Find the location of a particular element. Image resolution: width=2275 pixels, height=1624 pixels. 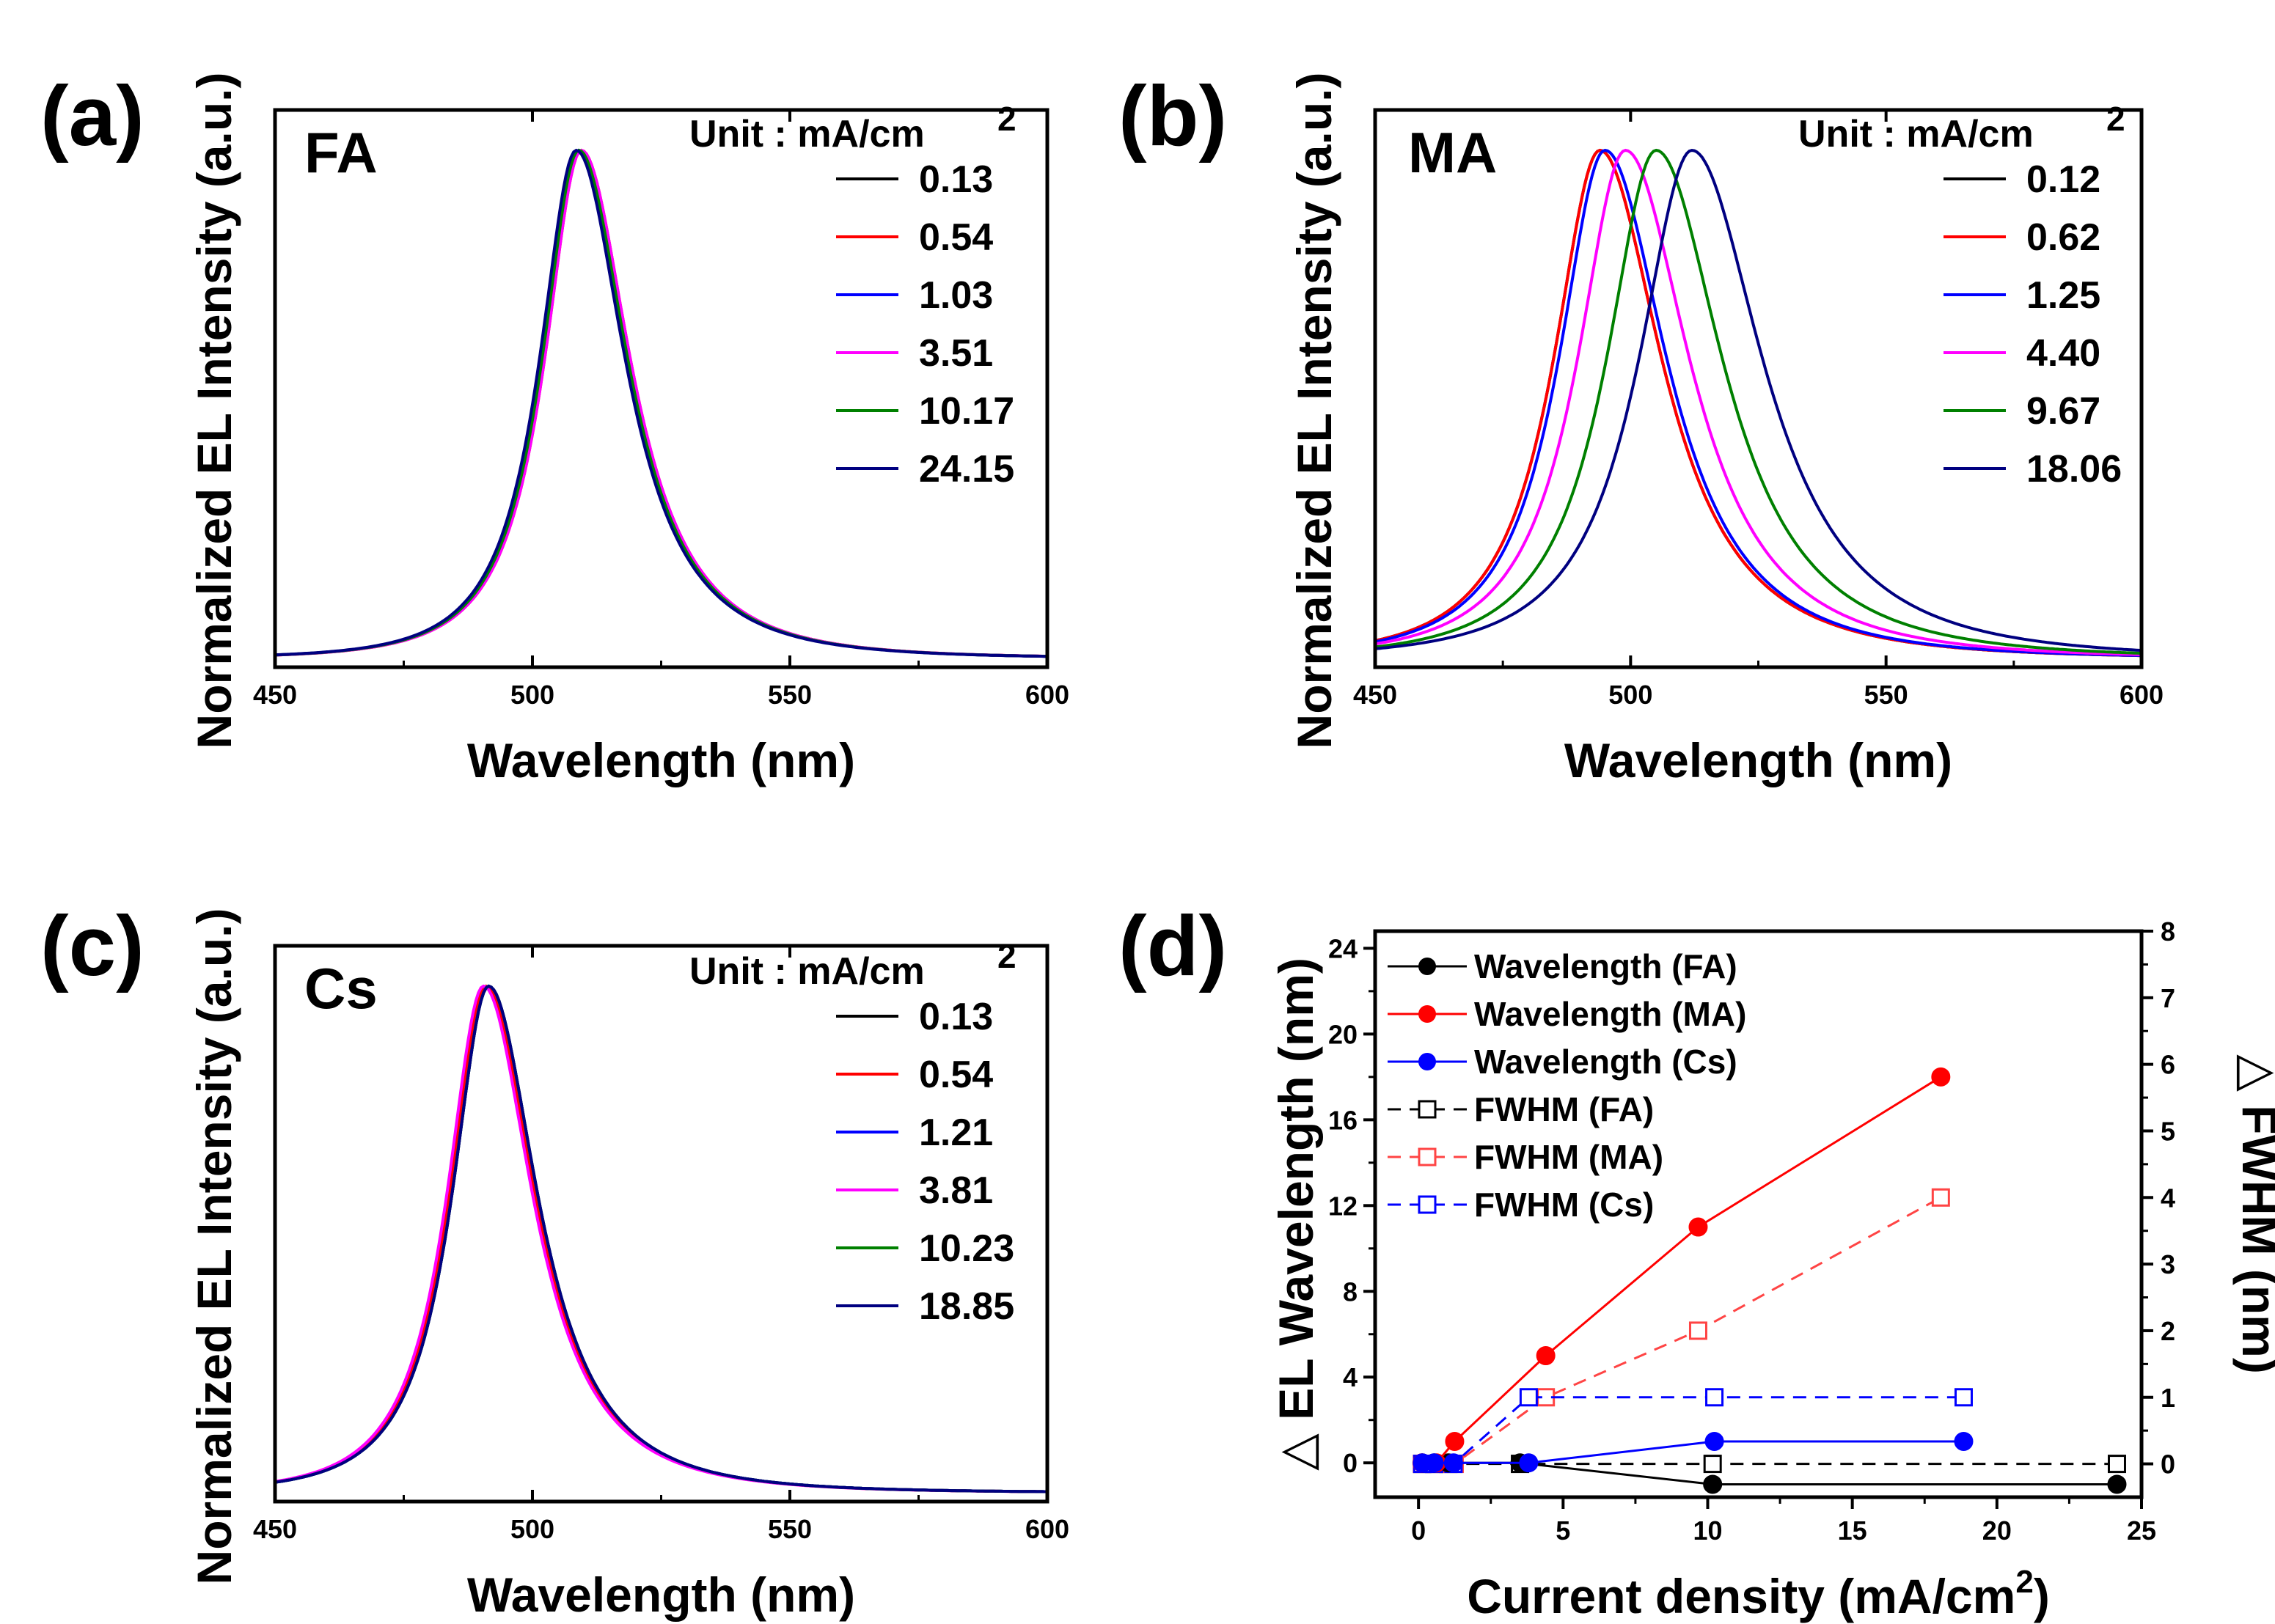

legend-label: 10.17 is located at coordinates (966, 411).